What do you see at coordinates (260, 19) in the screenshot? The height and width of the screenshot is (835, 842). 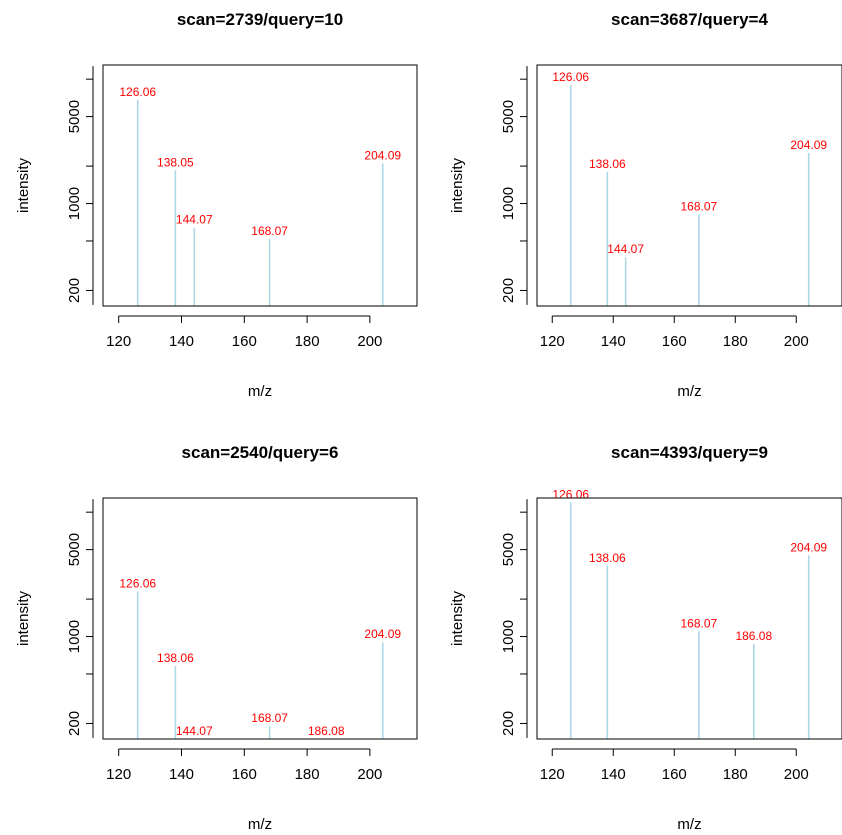 I see `chart-title: scan=2739/query=10` at bounding box center [260, 19].